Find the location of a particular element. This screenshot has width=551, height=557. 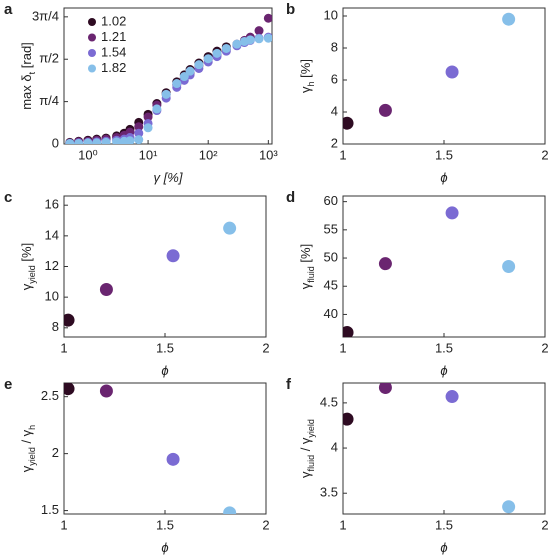

y-axis-label: max δt [rad] is located at coordinates (28, 76).